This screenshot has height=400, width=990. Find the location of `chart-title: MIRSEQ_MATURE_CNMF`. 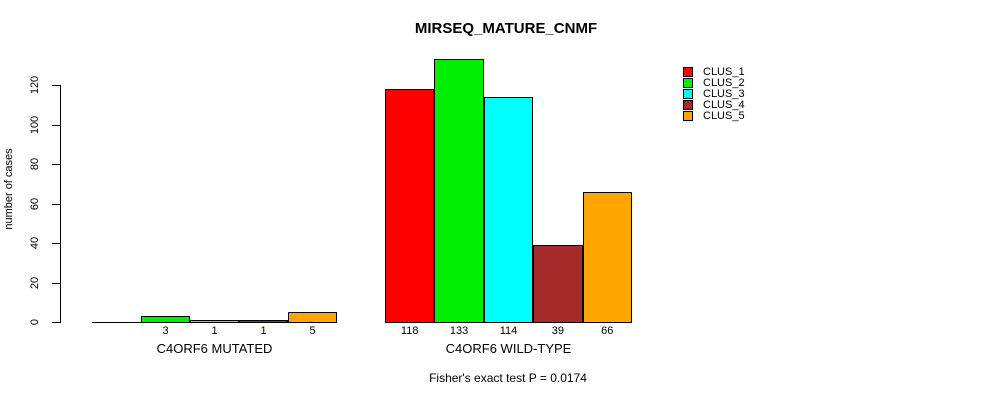

chart-title: MIRSEQ_MATURE_CNMF is located at coordinates (506, 28).